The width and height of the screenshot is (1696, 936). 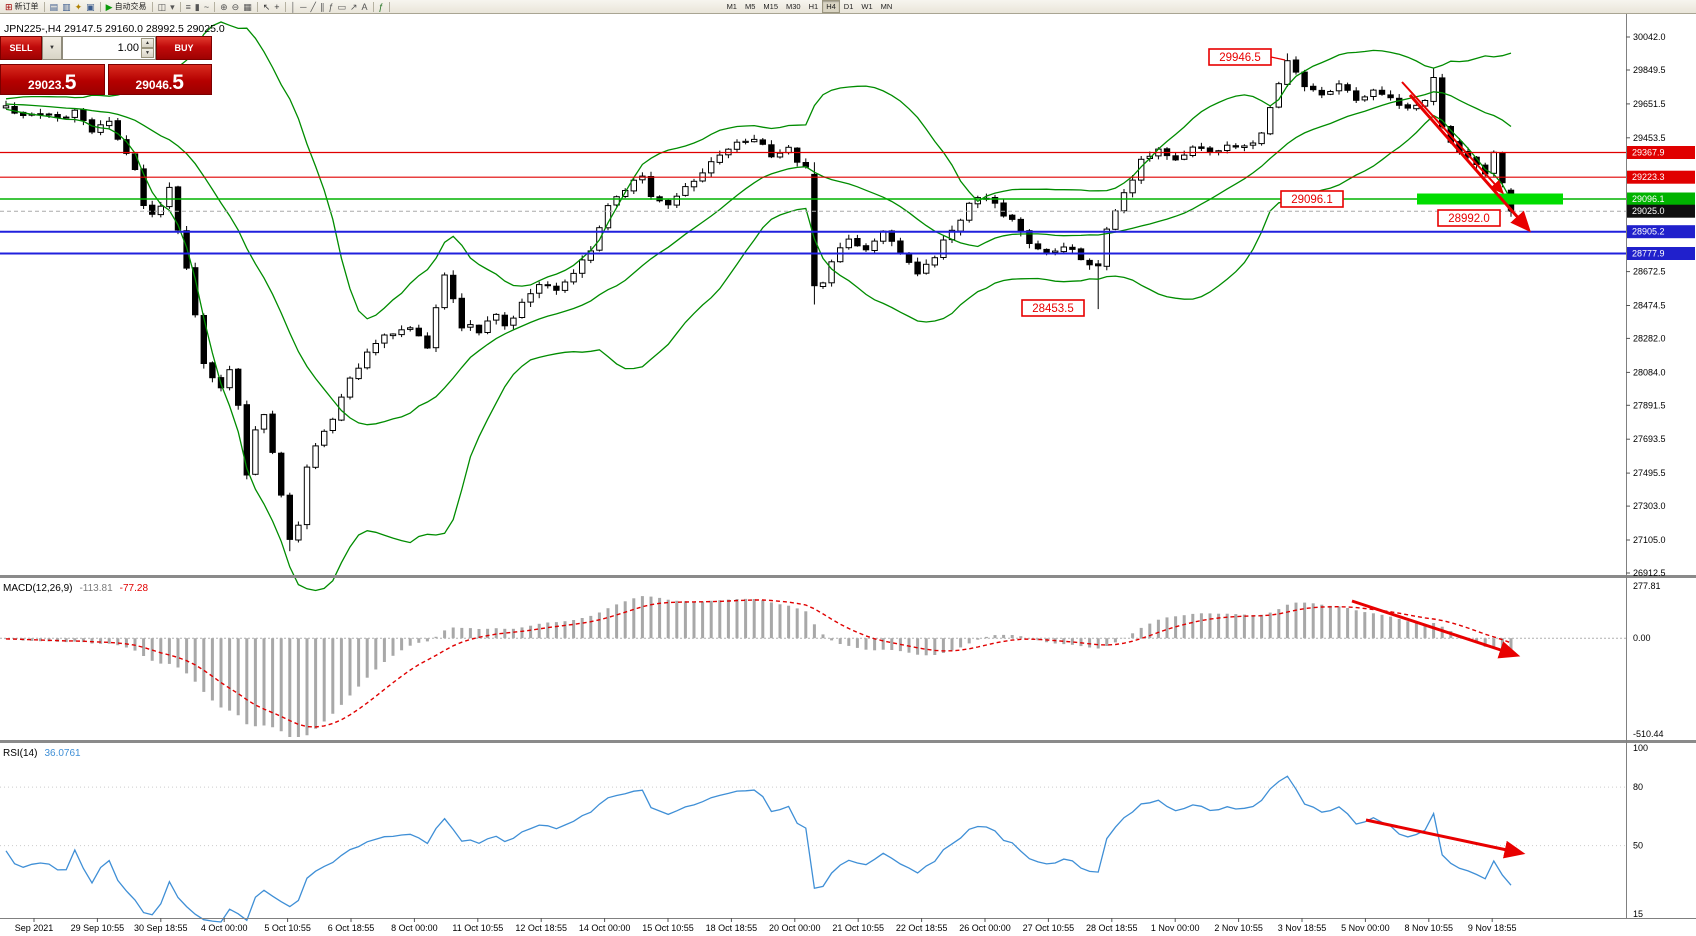 I want to click on chevron-down-icon: ▼, so click(x=52, y=48).